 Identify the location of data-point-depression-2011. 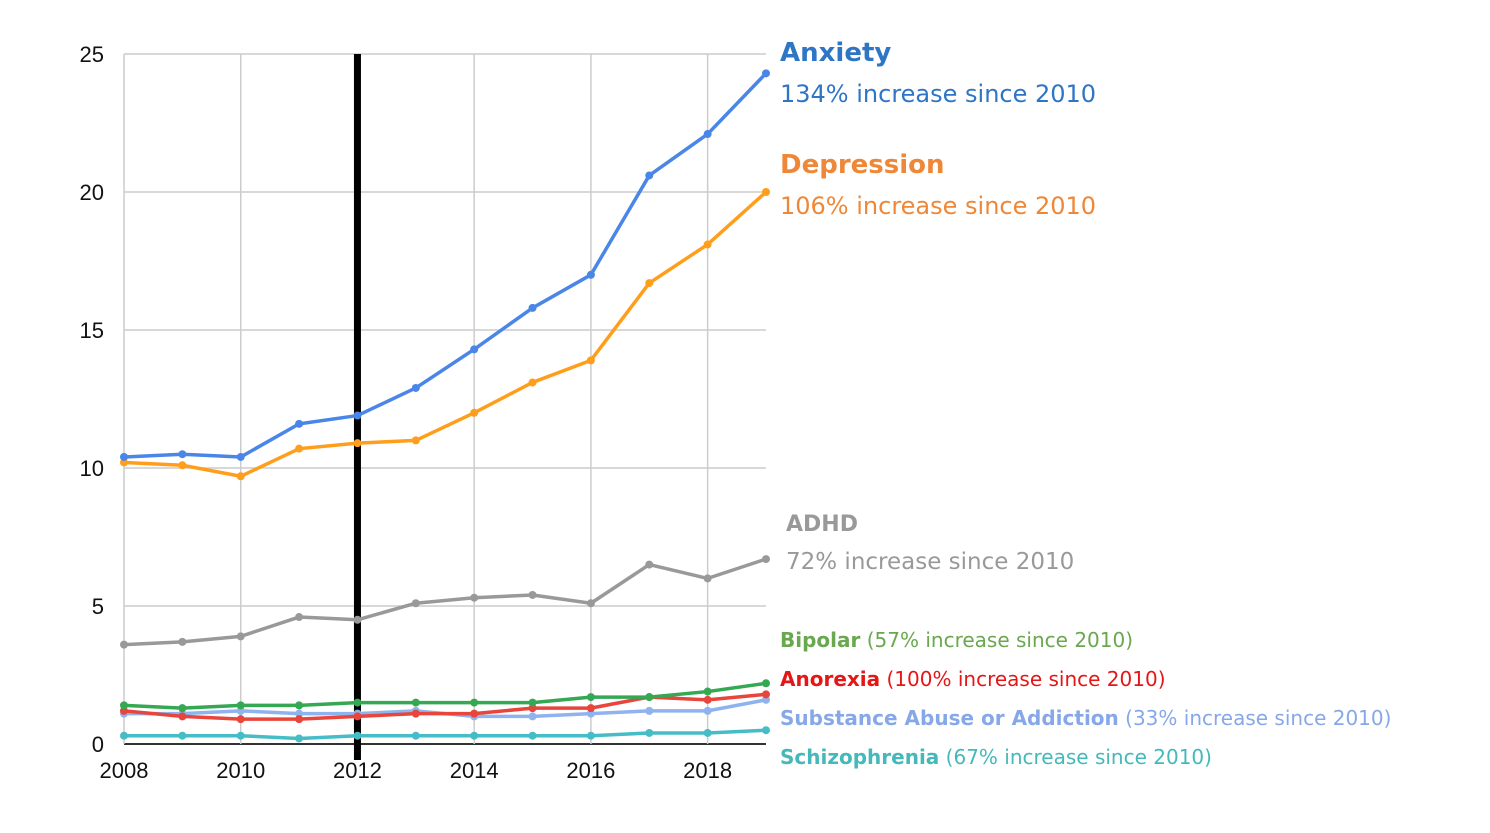
(299, 448).